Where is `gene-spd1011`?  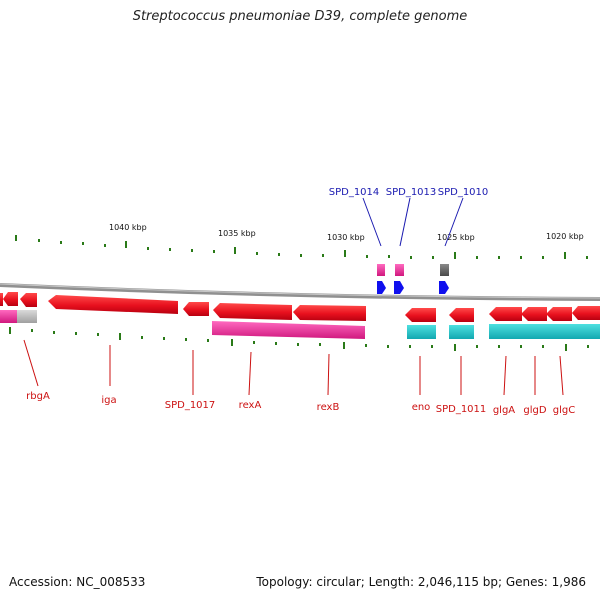
gene-spd1011 is located at coordinates (461, 315).